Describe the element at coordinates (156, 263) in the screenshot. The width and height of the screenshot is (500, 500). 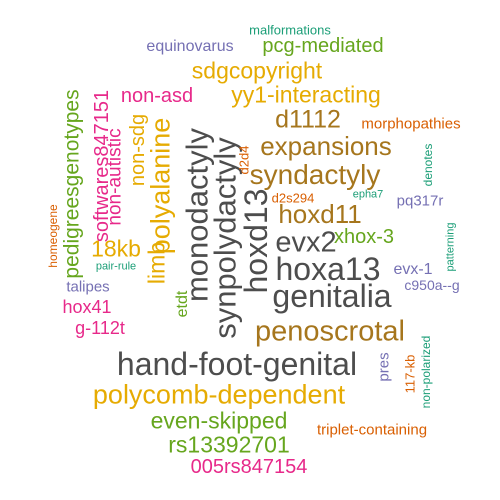
I see `word-limb: limb` at that location.